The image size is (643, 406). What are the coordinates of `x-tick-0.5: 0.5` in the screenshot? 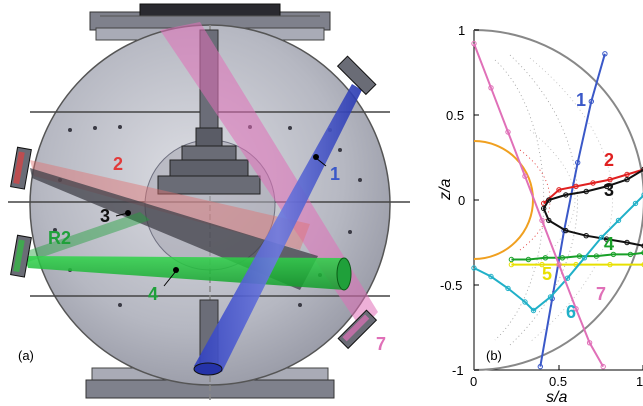 It's located at (558, 381).